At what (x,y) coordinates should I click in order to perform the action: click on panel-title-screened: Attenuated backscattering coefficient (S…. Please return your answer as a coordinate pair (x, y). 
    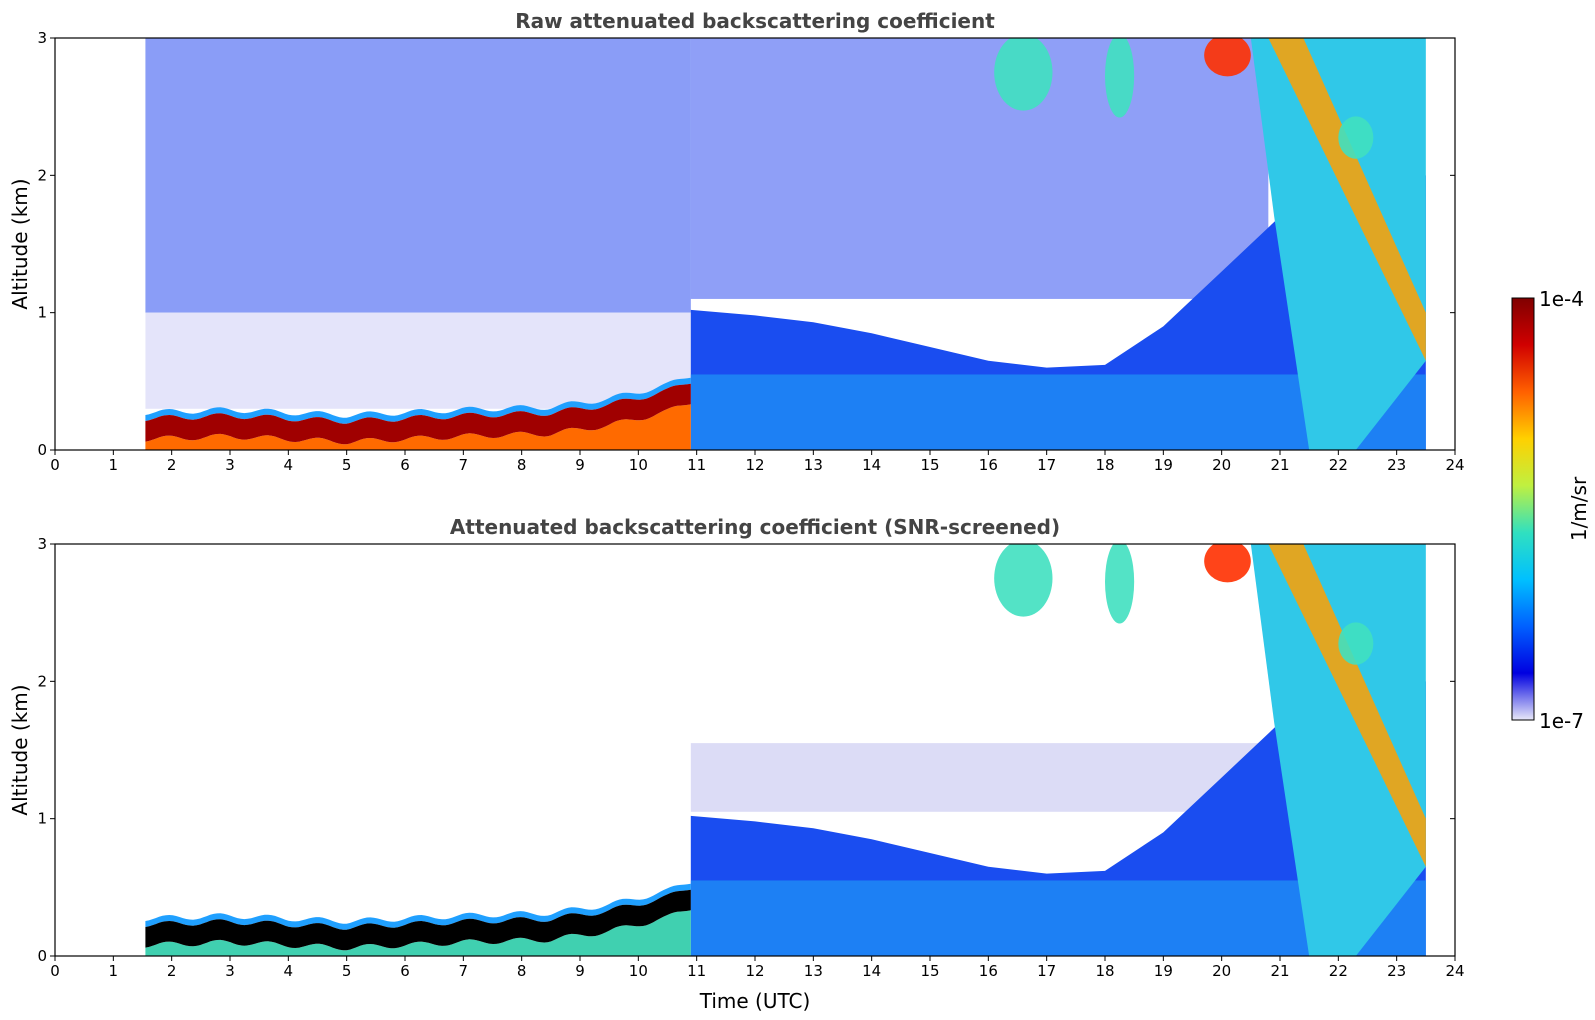
    Looking at the image, I should click on (755, 527).